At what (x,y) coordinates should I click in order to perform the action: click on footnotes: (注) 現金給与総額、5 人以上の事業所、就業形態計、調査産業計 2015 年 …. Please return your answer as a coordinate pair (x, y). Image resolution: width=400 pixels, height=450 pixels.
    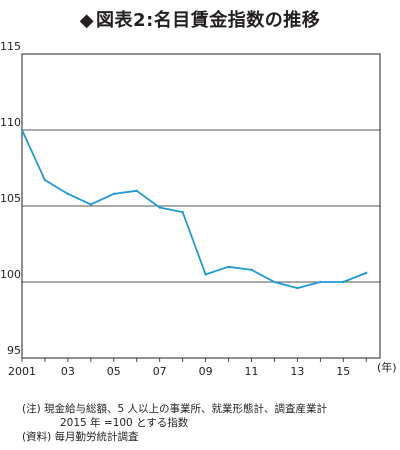
    Looking at the image, I should click on (174, 423).